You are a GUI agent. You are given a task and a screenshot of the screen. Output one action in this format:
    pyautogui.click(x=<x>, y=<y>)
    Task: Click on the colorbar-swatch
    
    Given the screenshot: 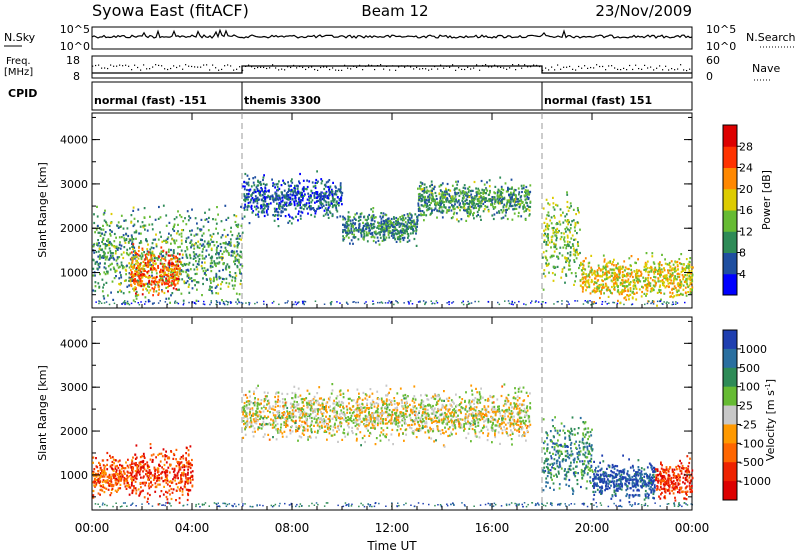 What is the action you would take?
    pyautogui.click(x=730, y=264)
    